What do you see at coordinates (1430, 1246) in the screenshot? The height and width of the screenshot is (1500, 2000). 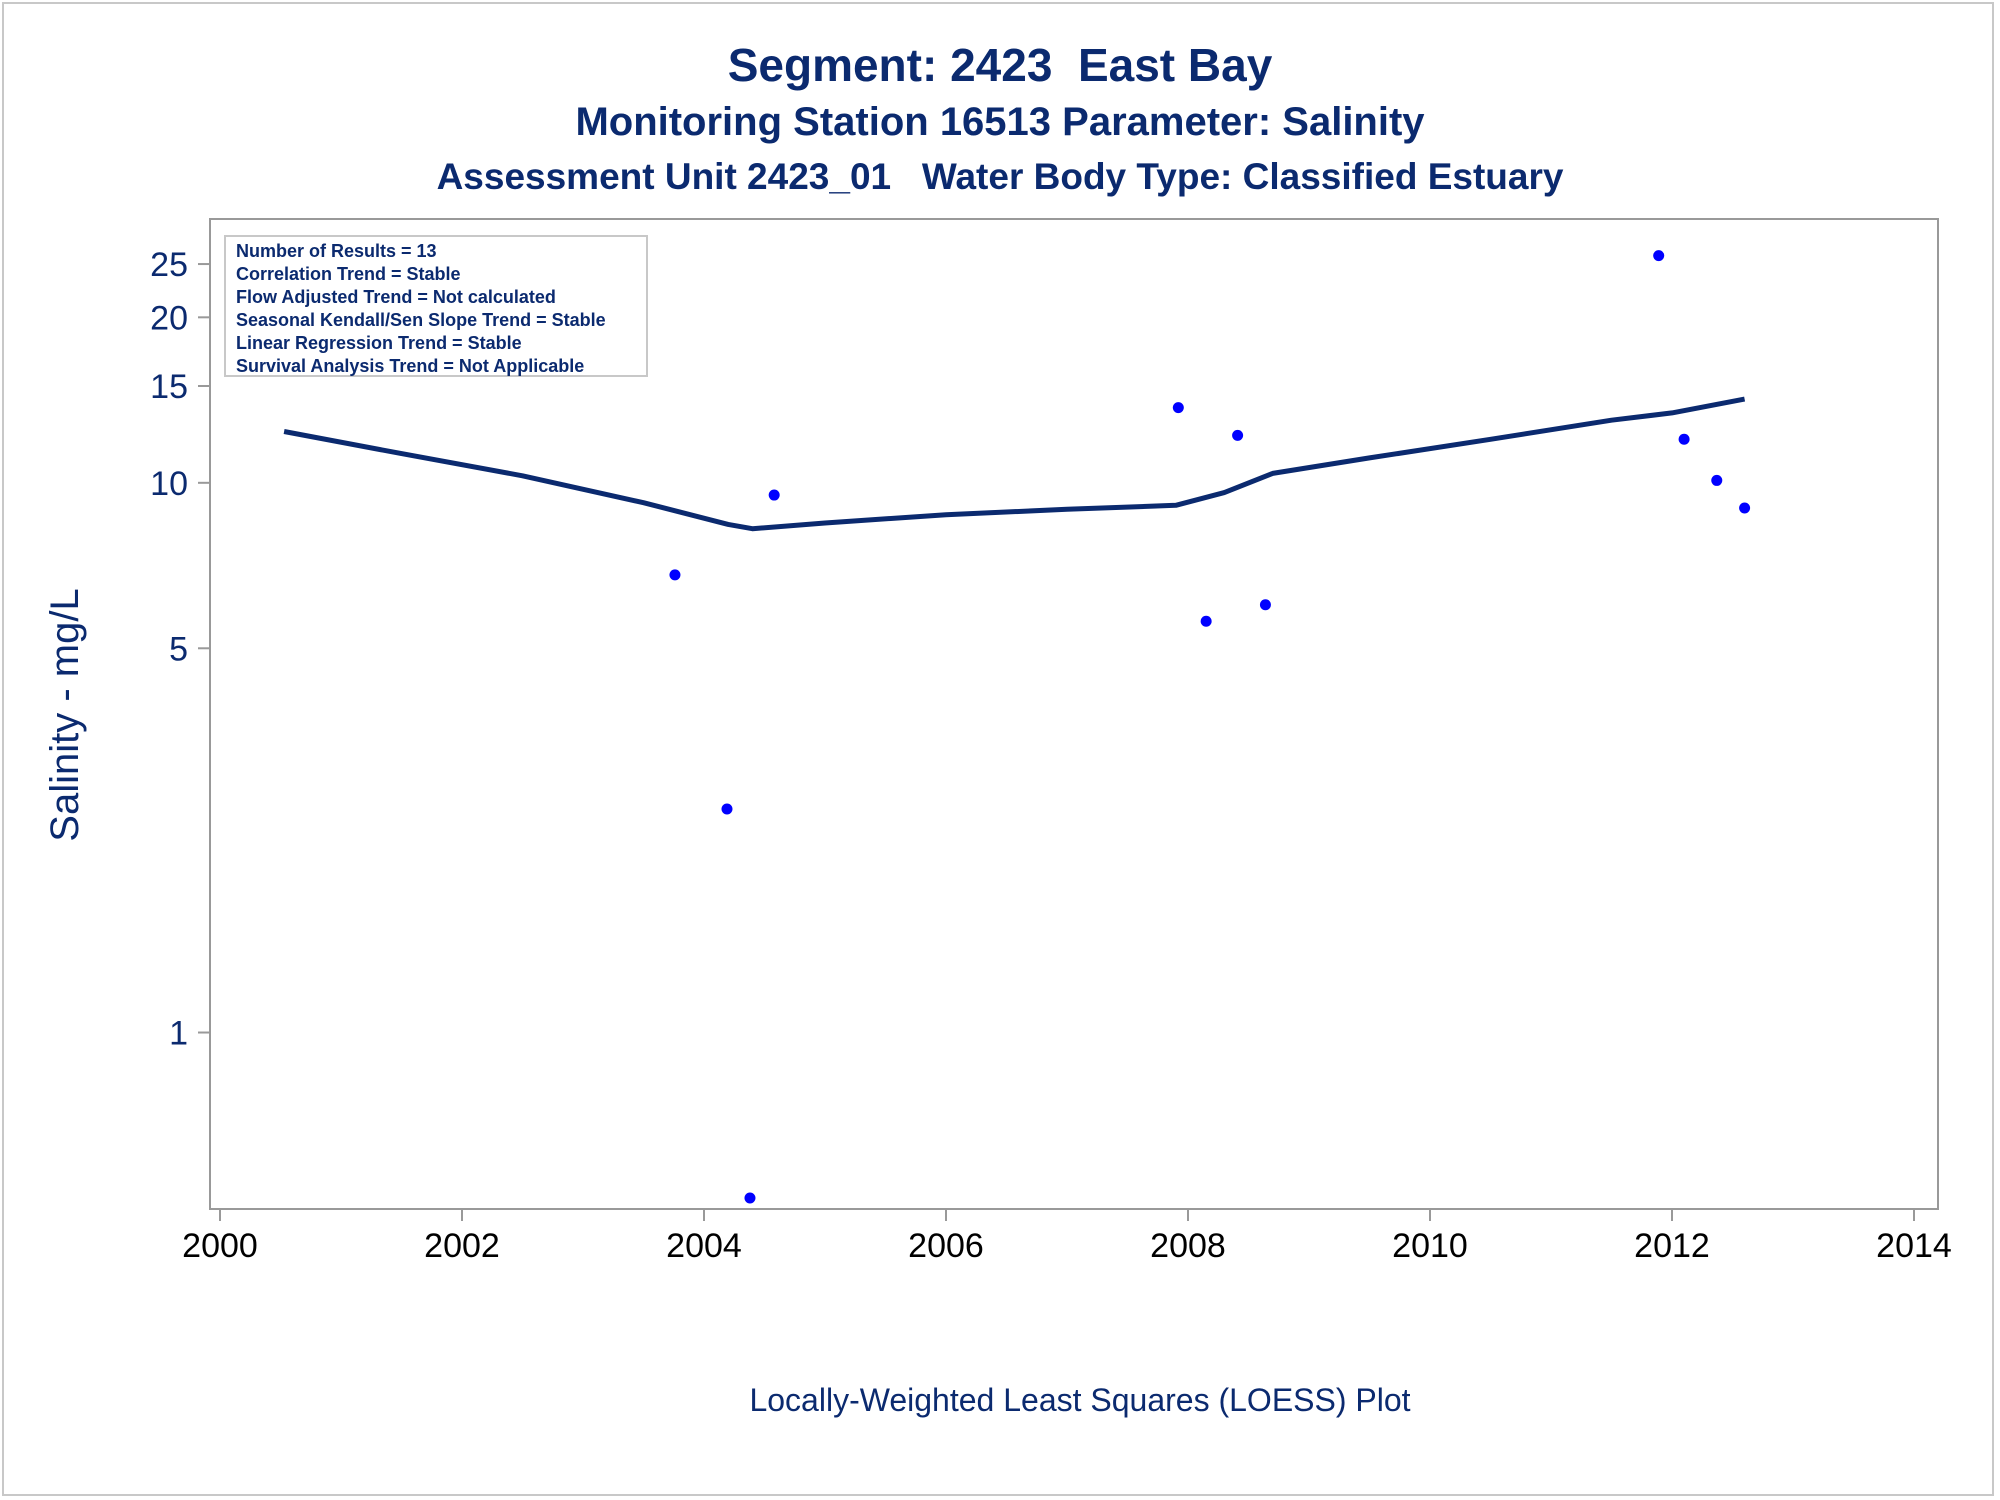 I see `x-tick-label: 2010` at bounding box center [1430, 1246].